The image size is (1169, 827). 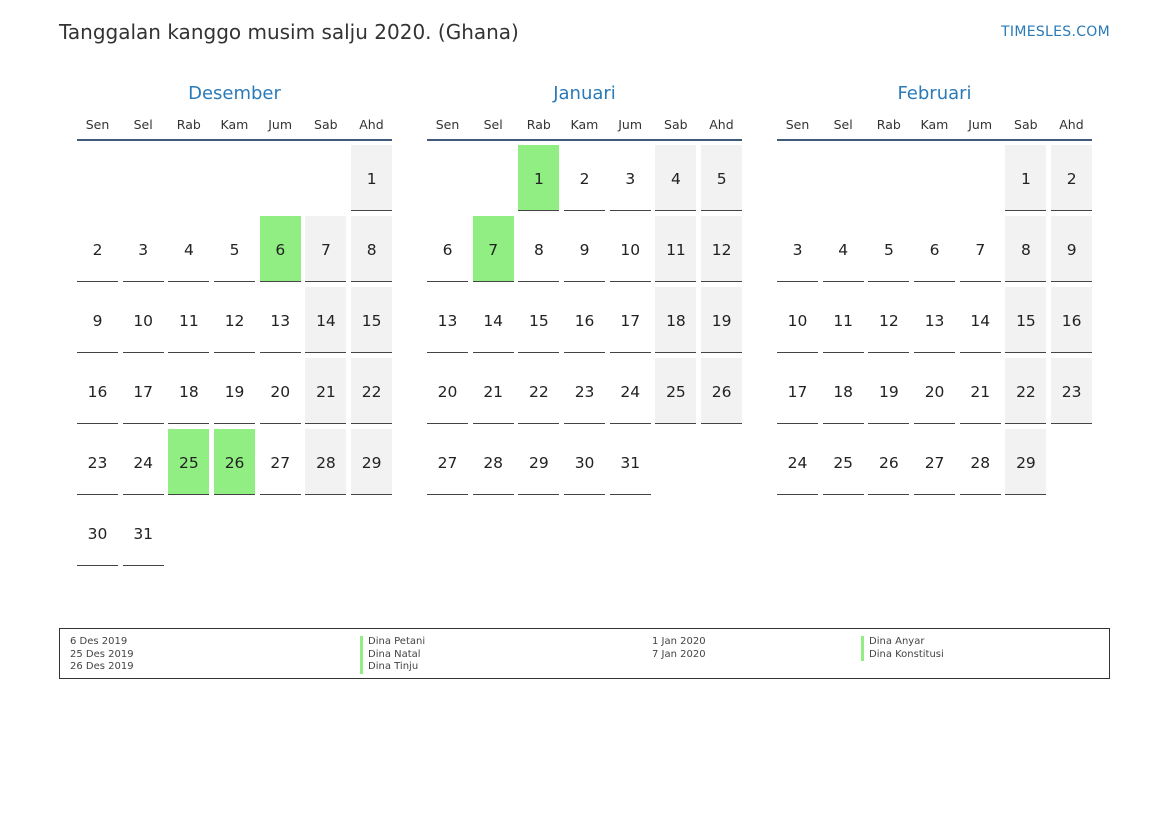 I want to click on weekday-label: Ahd, so click(x=721, y=124).